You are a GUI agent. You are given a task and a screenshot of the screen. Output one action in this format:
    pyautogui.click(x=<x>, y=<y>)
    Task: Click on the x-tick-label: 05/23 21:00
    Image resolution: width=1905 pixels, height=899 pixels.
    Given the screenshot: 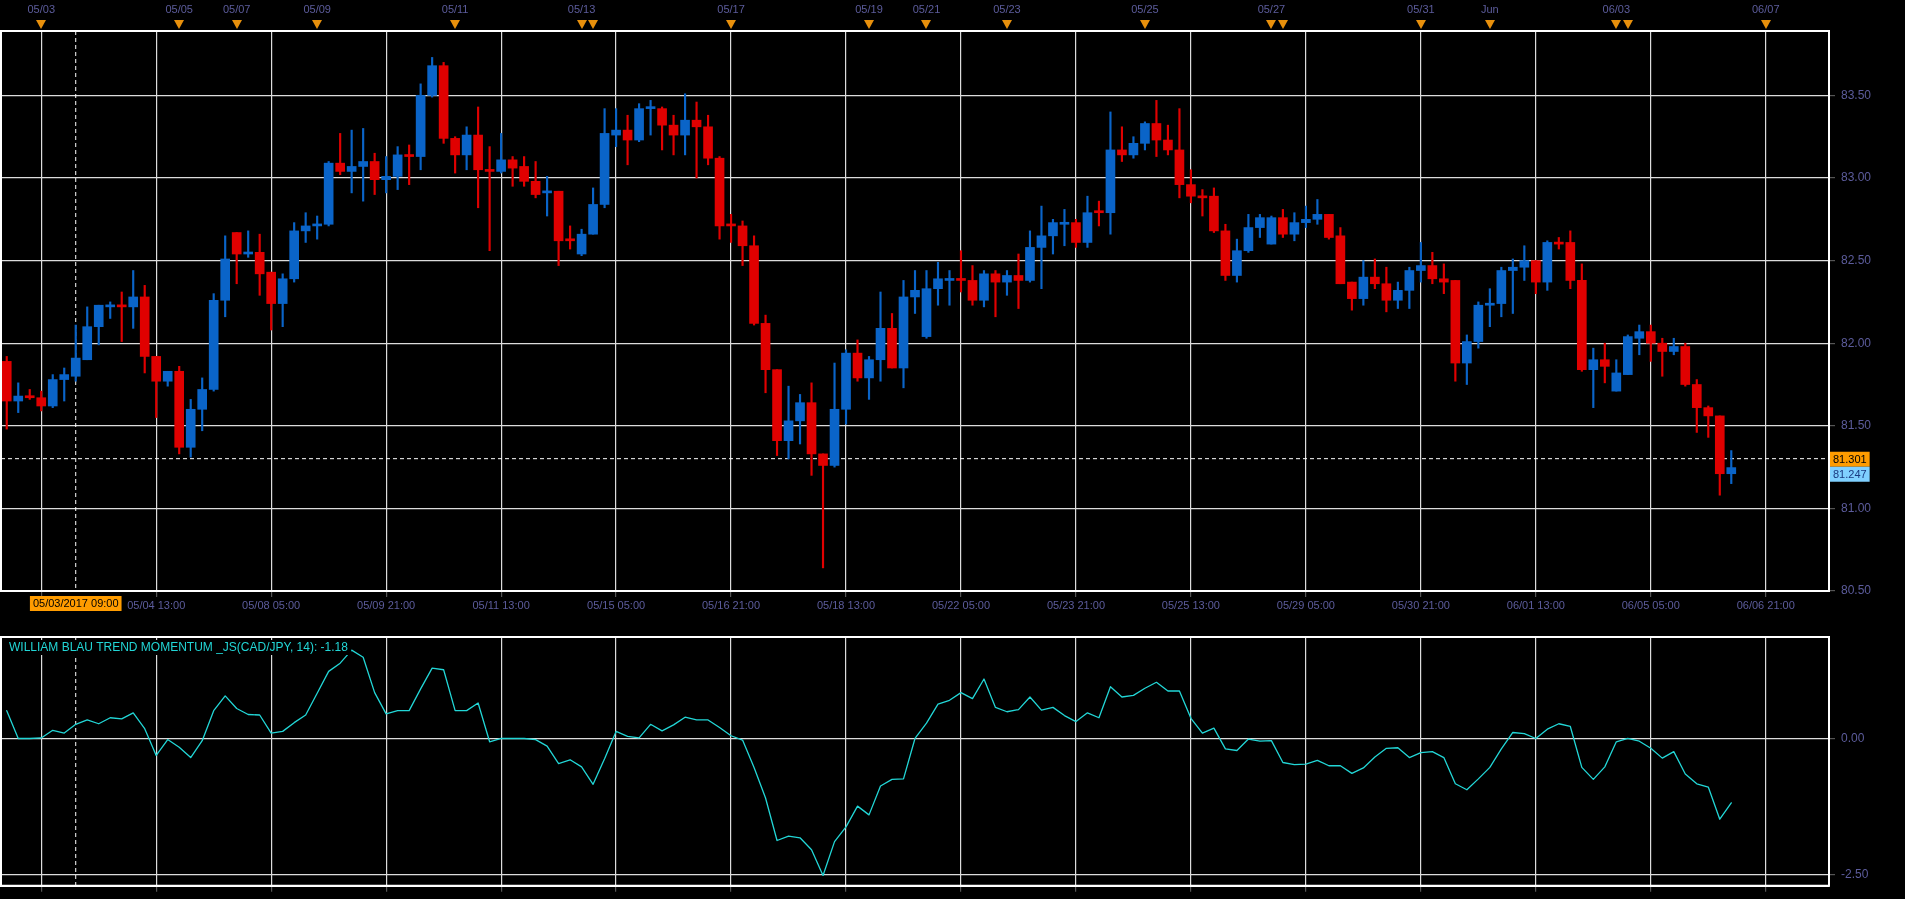 What is the action you would take?
    pyautogui.click(x=1076, y=604)
    